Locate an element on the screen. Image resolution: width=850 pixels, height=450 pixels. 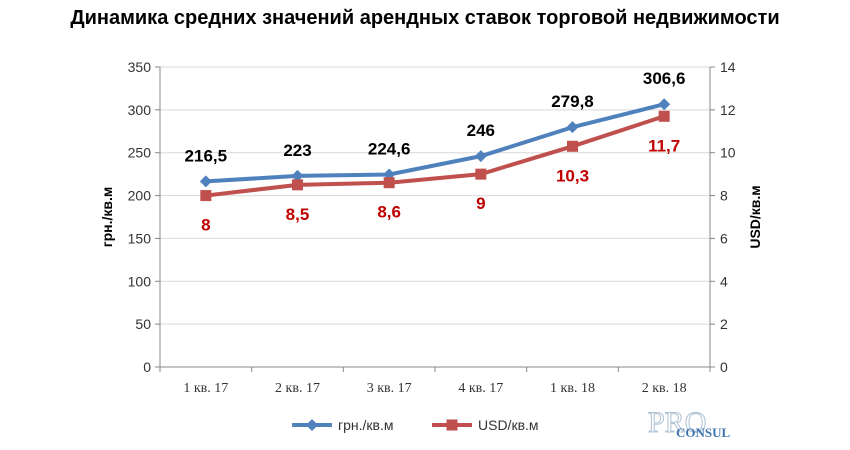
data-label: 8 is located at coordinates (205, 225).